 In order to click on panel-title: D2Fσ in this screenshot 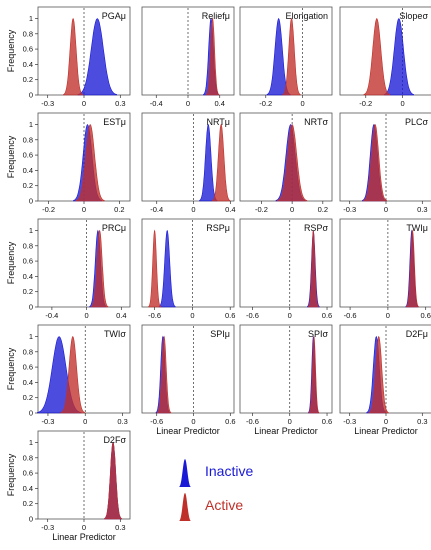, I will do `click(114, 440)`.